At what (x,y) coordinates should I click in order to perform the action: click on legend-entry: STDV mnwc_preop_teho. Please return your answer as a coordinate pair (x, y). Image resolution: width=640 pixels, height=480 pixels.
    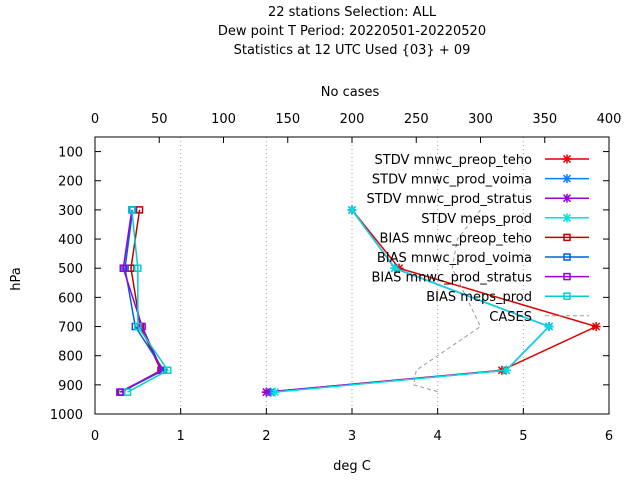
    Looking at the image, I should click on (482, 160).